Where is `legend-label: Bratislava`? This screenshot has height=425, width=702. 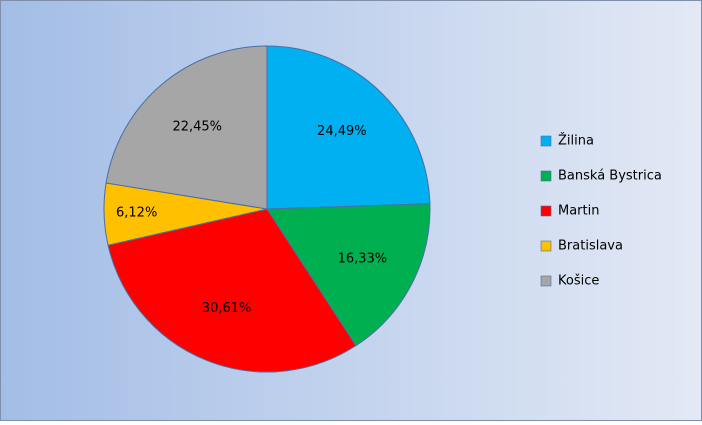
legend-label: Bratislava is located at coordinates (590, 246).